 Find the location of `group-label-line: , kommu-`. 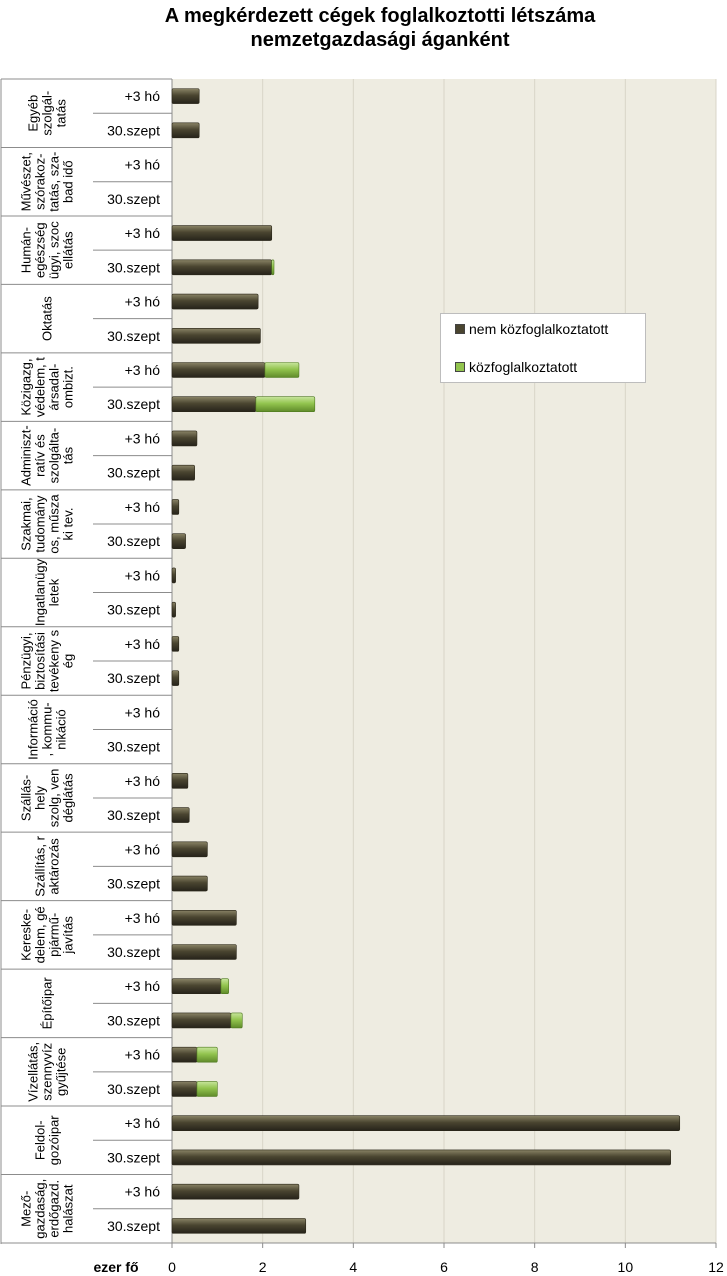

group-label-line: , kommu- is located at coordinates (47, 729).